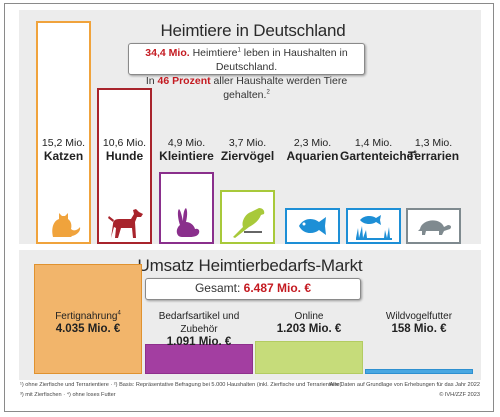  I want to click on sales-category-label: Wildvogelfutter, so click(419, 316).